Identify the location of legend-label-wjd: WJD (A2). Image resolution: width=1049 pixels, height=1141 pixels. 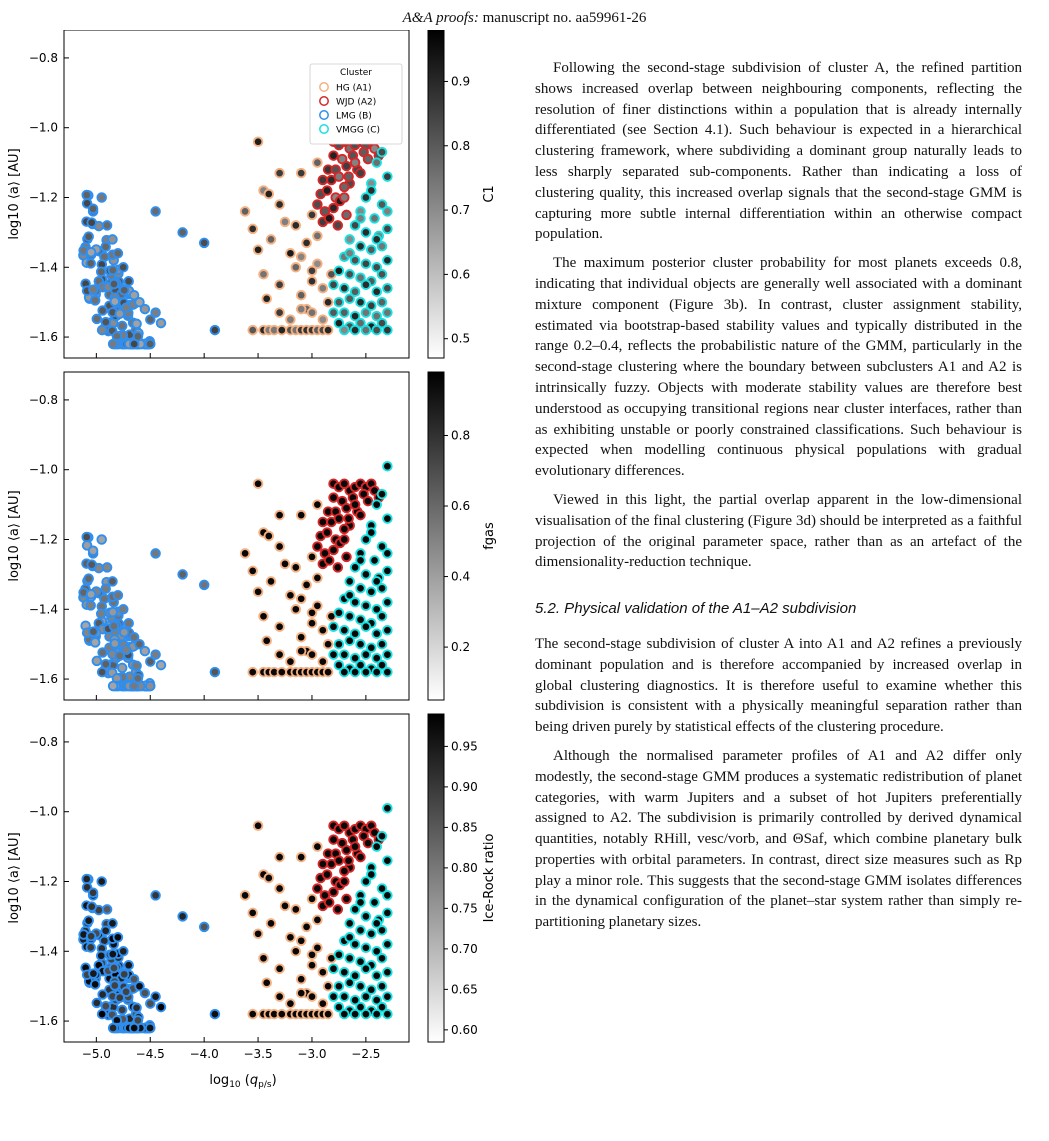
(356, 103).